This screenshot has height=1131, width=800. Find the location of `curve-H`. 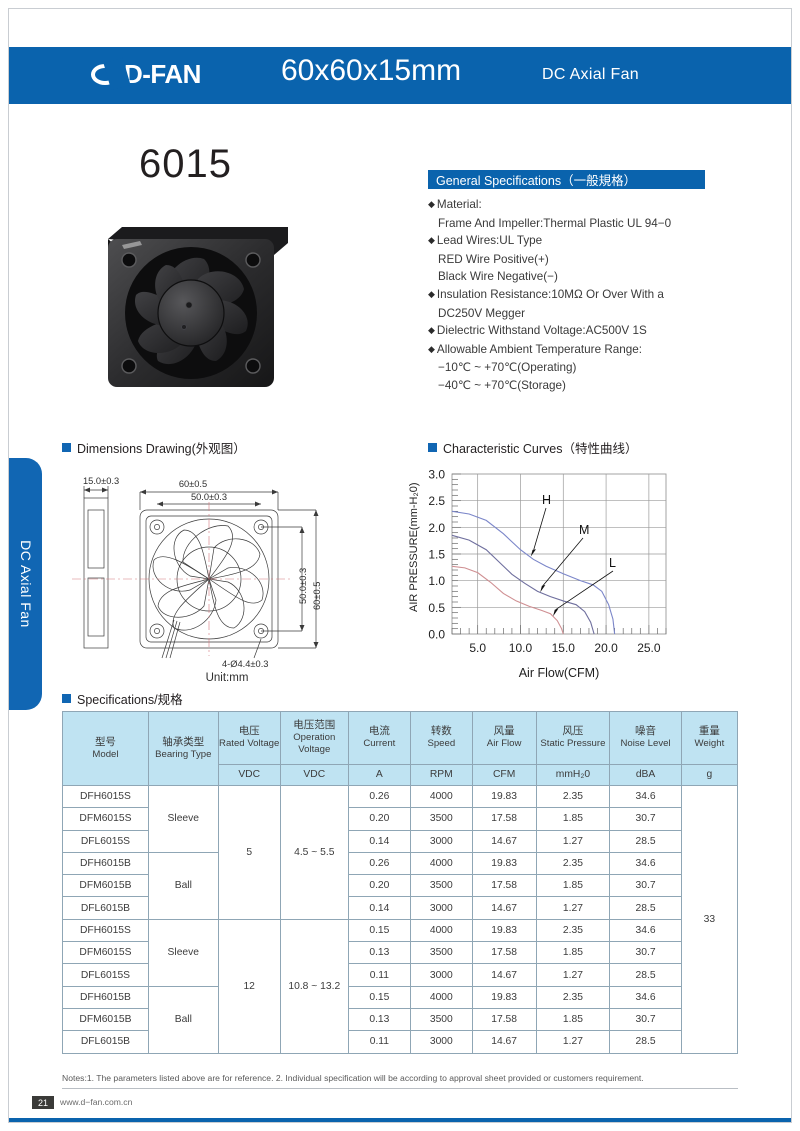

curve-H is located at coordinates (533, 572).